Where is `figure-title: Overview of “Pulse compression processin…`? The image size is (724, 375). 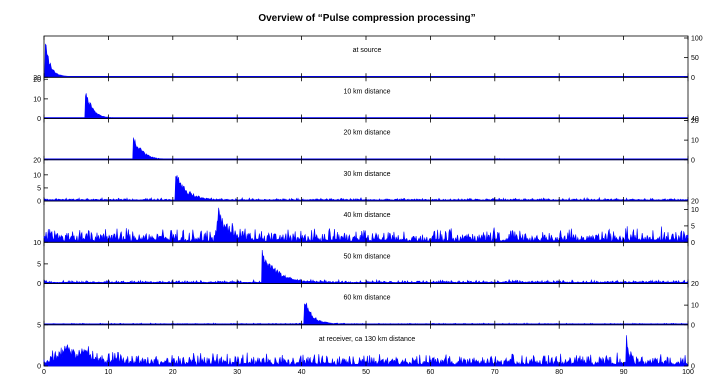 figure-title: Overview of “Pulse compression processin… is located at coordinates (366, 18).